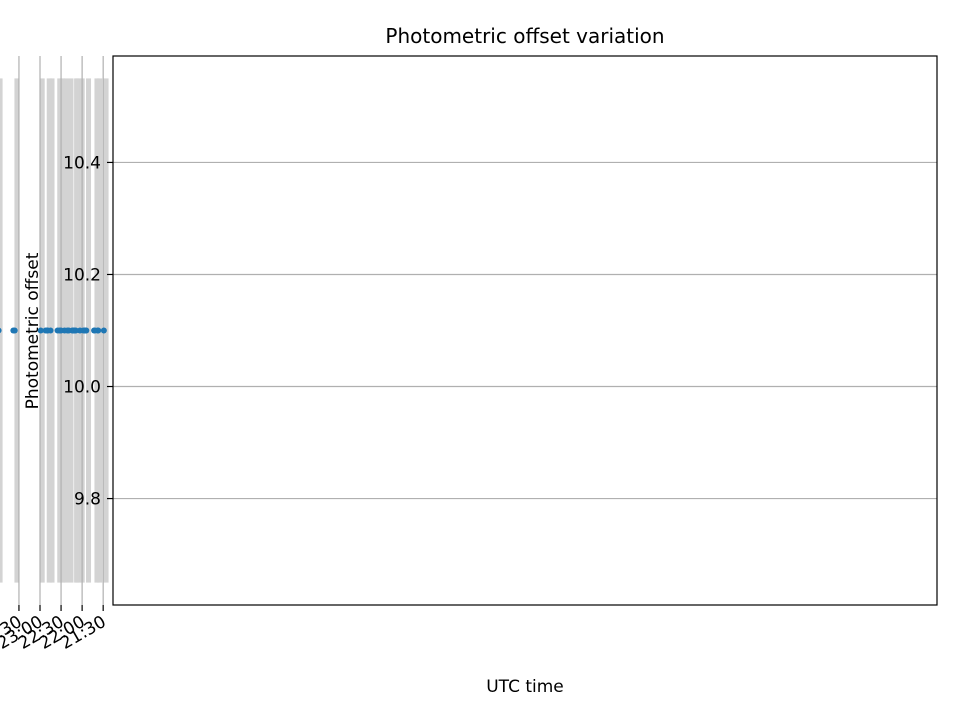  What do you see at coordinates (524, 36) in the screenshot?
I see `chart-title: Photometric offset variation` at bounding box center [524, 36].